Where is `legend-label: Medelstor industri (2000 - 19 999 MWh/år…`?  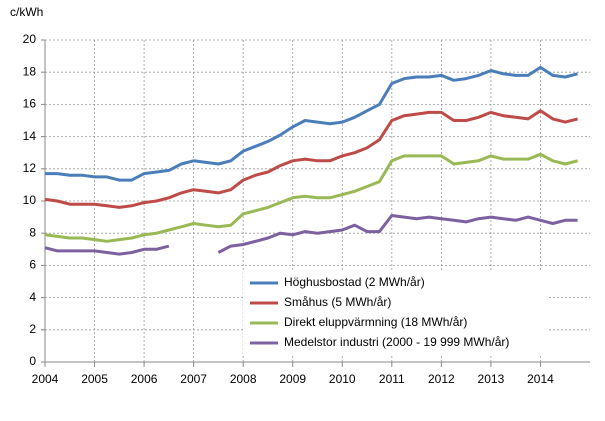 legend-label: Medelstor industri (2000 - 19 999 MWh/år… is located at coordinates (396, 342).